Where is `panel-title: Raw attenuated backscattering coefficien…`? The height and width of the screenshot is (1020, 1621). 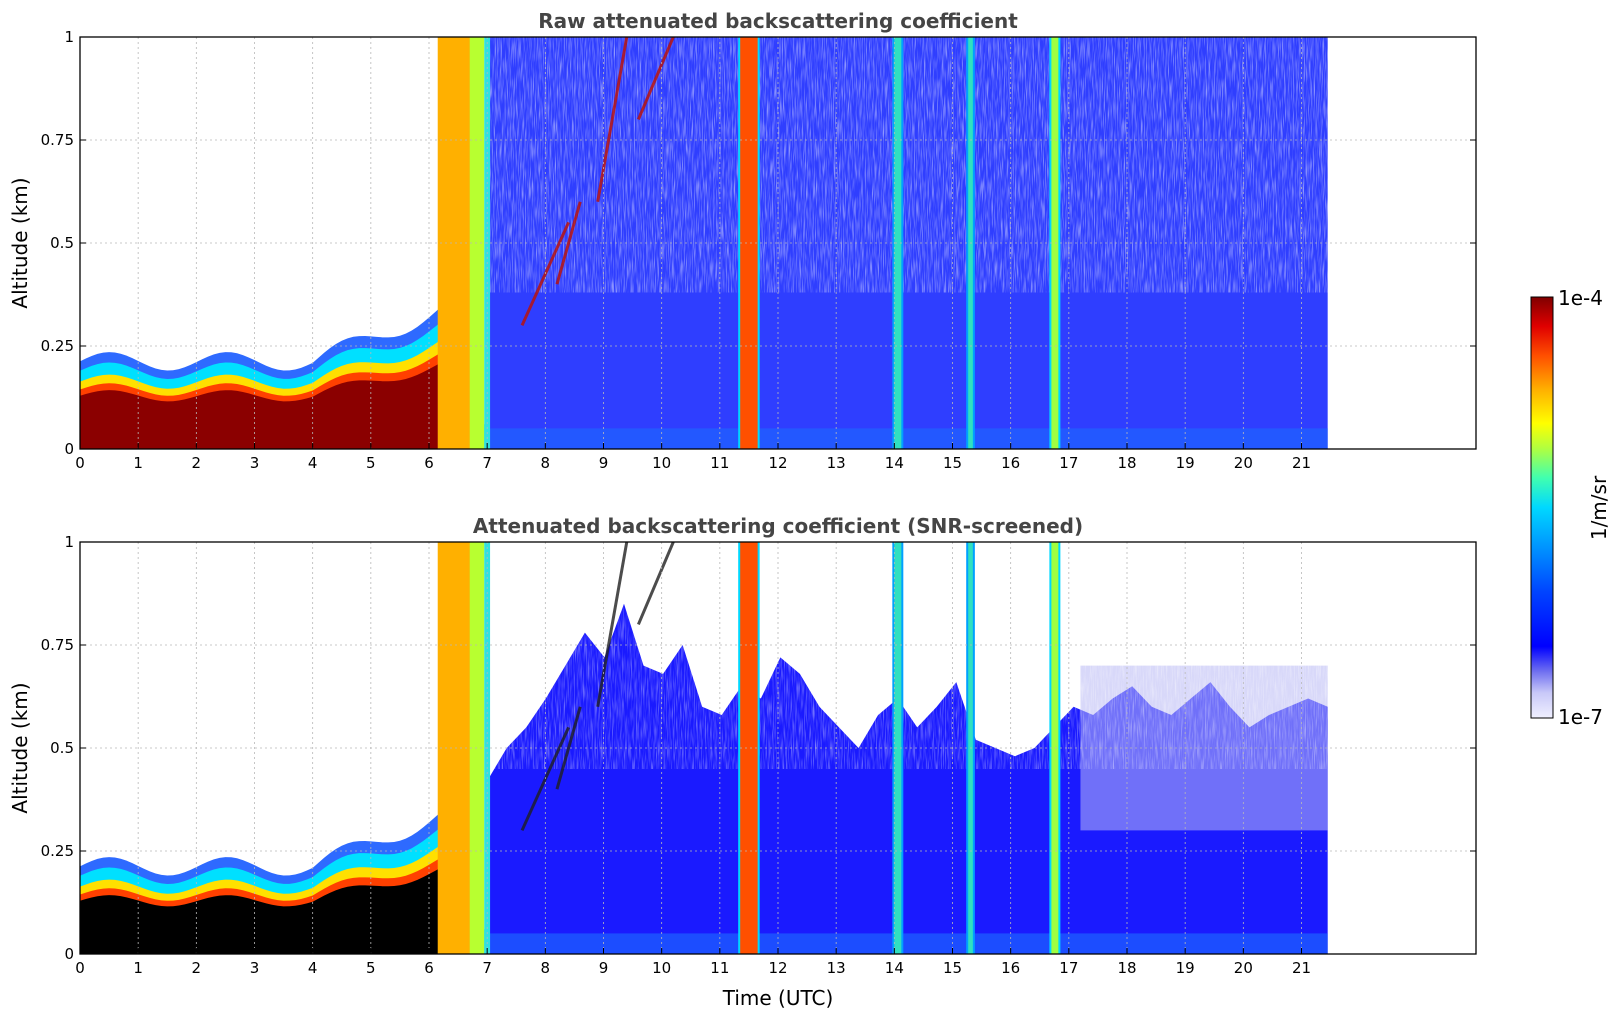
panel-title: Raw attenuated backscattering coefficien… is located at coordinates (778, 21).